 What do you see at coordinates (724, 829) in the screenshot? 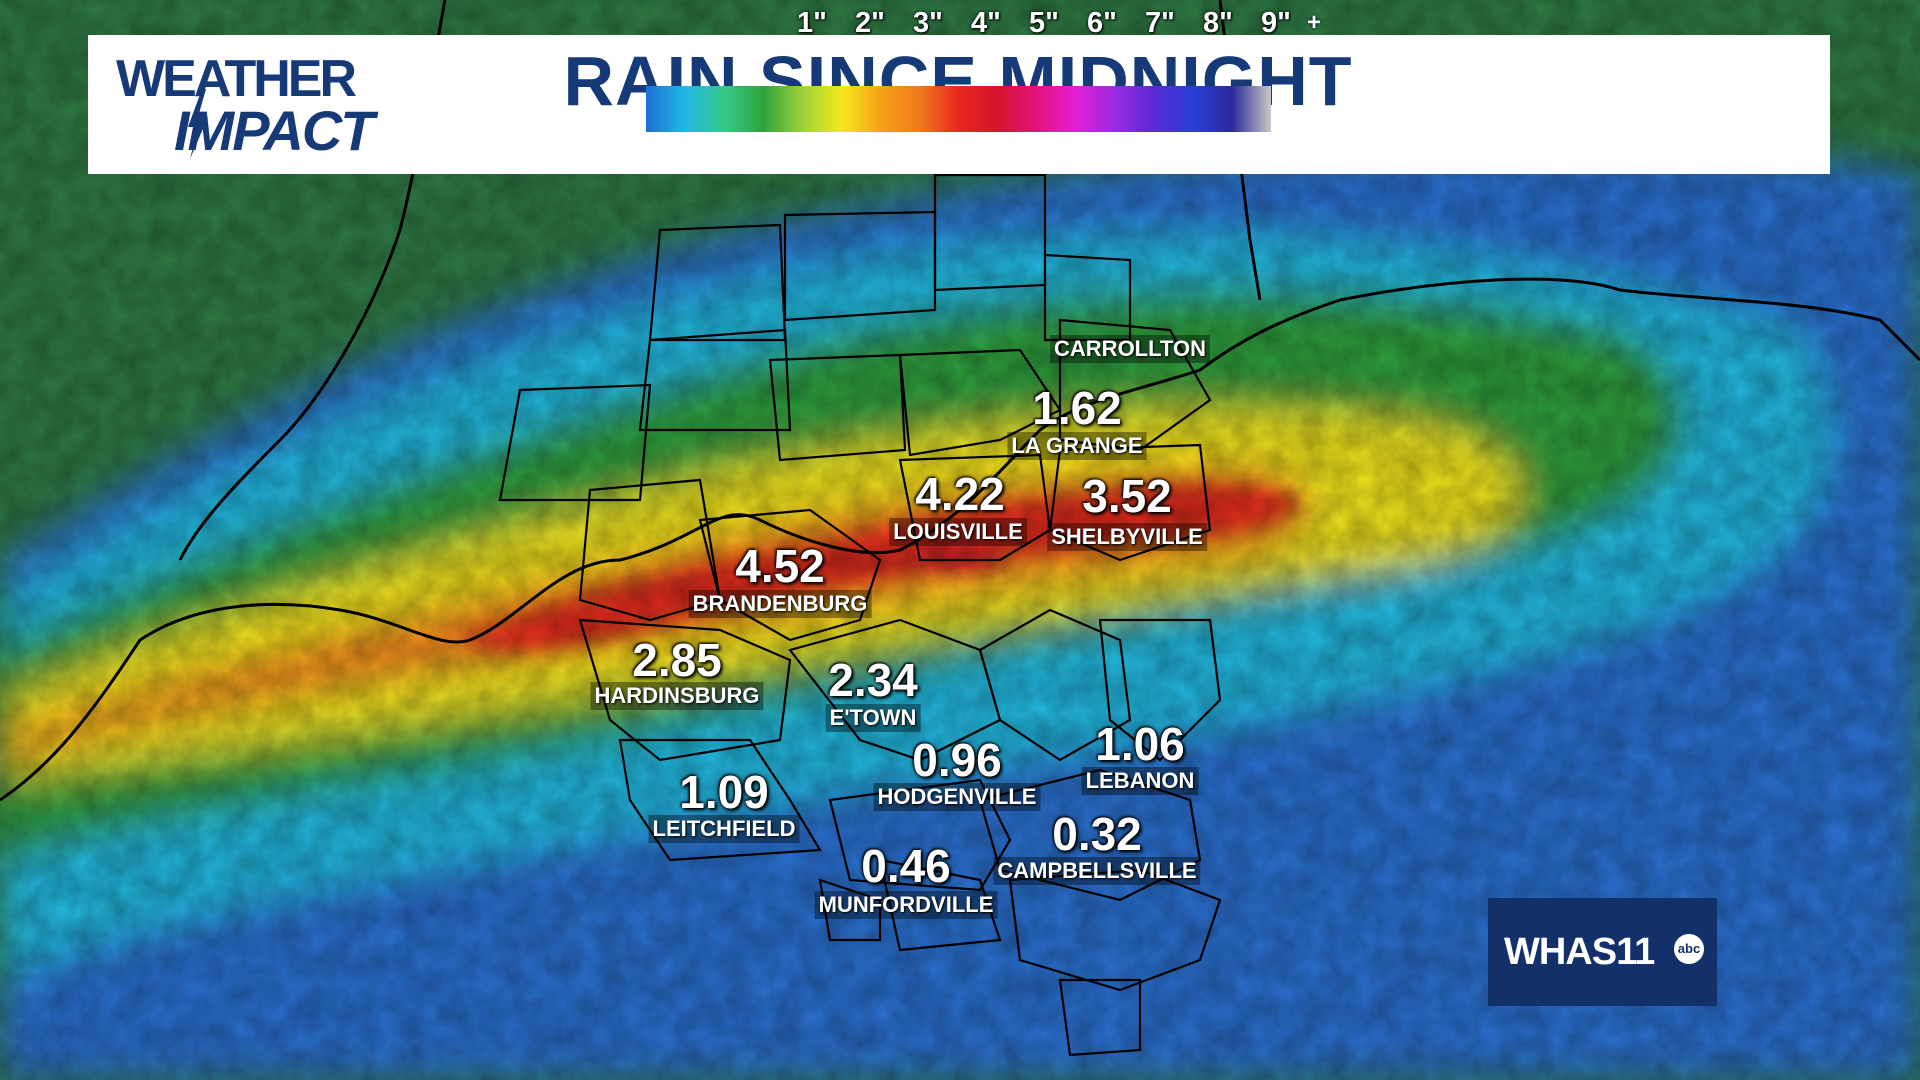
I see `city-label-leitchfield: LEITCHFIELD` at bounding box center [724, 829].